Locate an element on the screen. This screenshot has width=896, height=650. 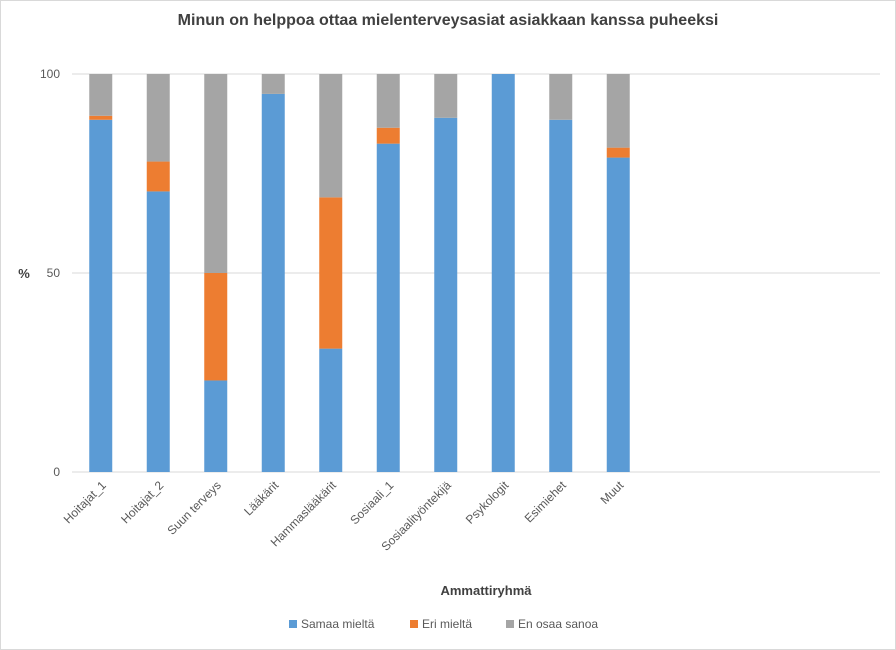
x-tick-label-9: Esimiehet is located at coordinates (546, 502).